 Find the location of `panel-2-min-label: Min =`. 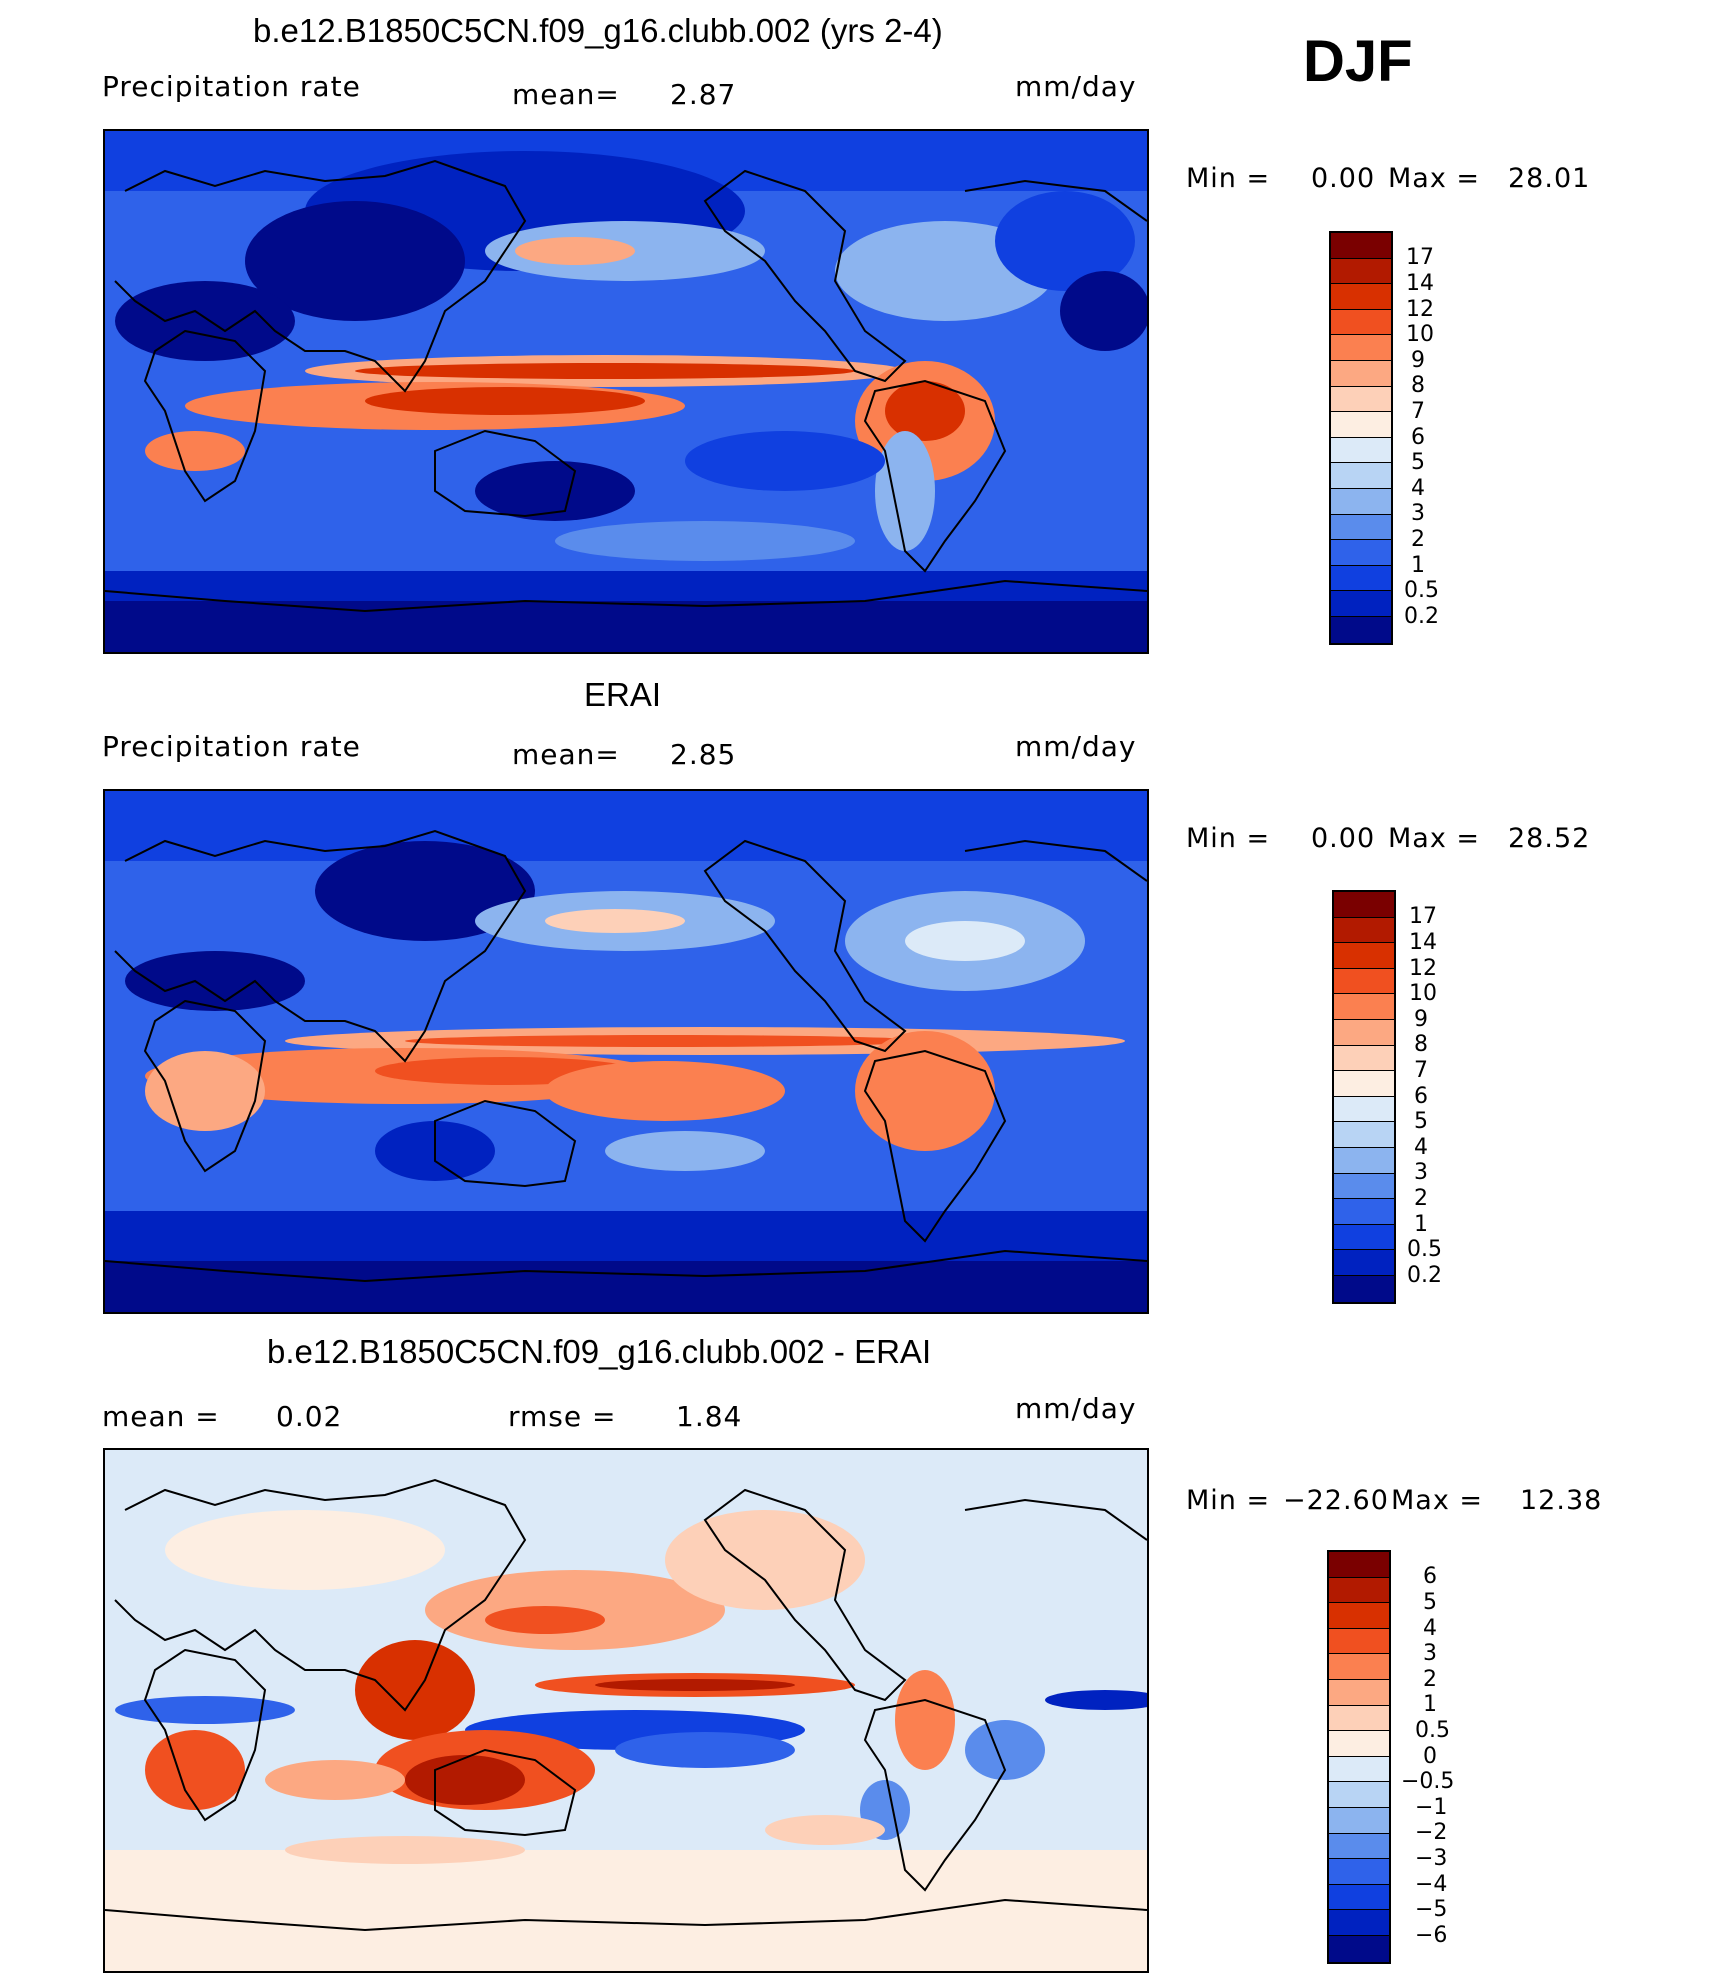

panel-2-min-label: Min = is located at coordinates (1228, 838).